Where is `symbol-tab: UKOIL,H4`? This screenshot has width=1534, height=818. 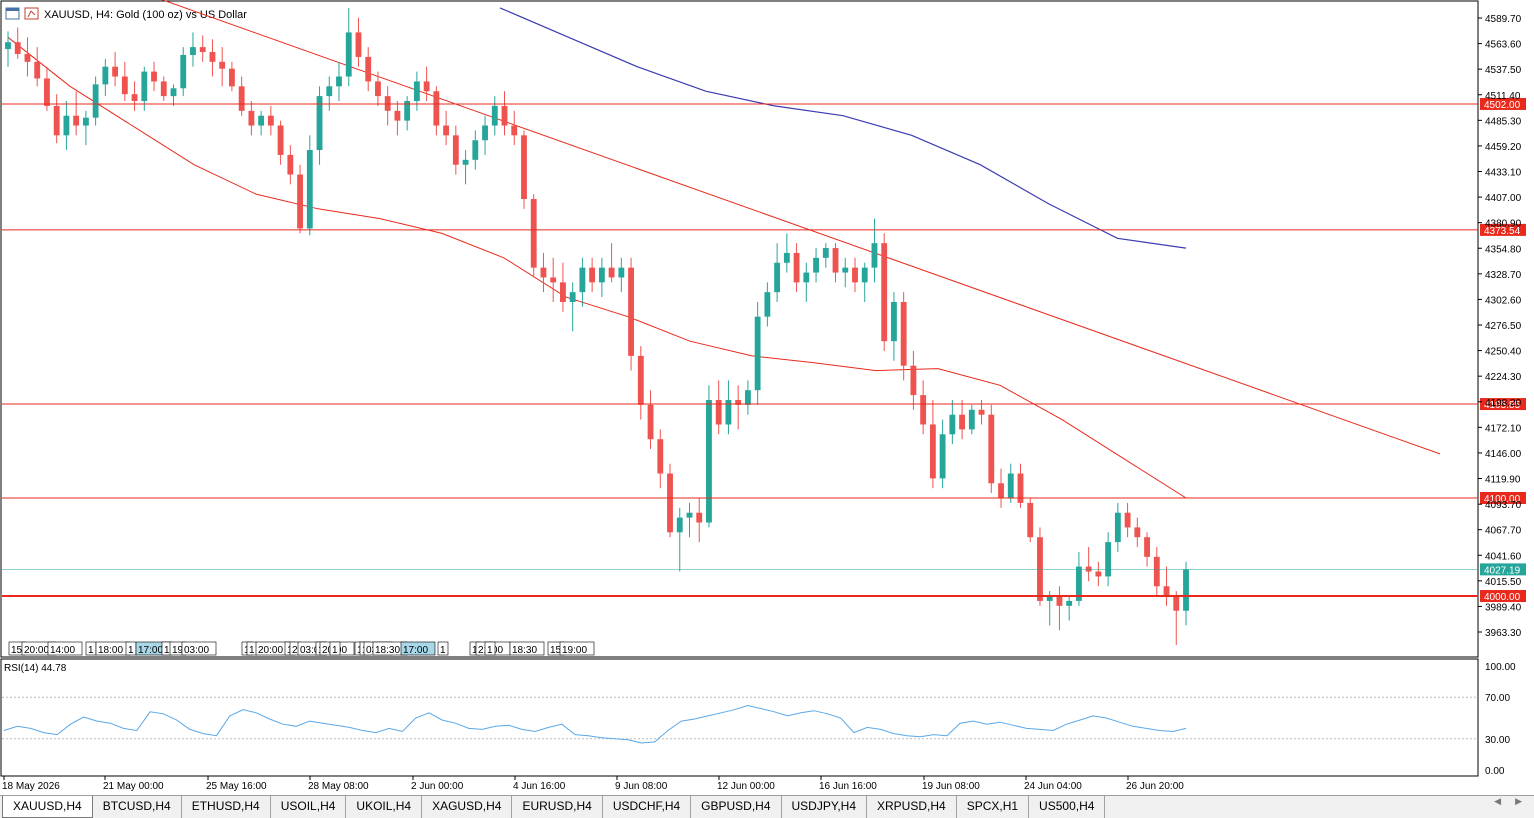
symbol-tab: UKOIL,H4 is located at coordinates (384, 807).